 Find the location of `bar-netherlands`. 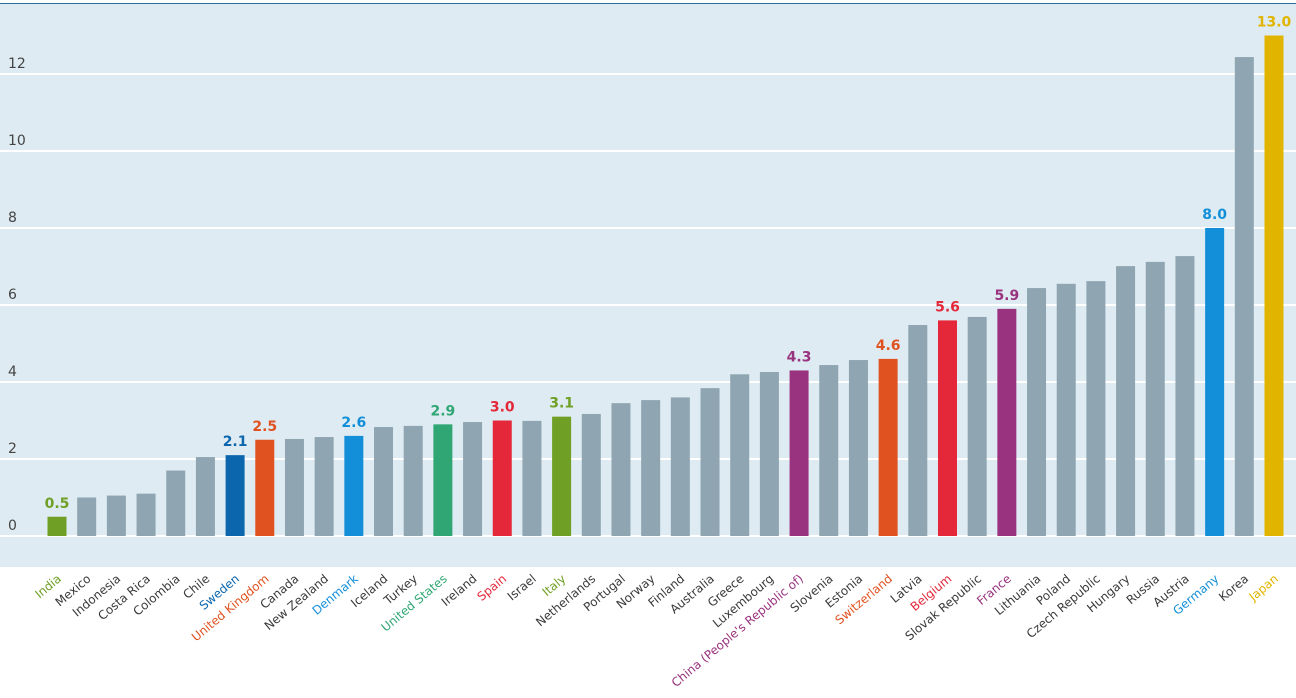

bar-netherlands is located at coordinates (591, 474).